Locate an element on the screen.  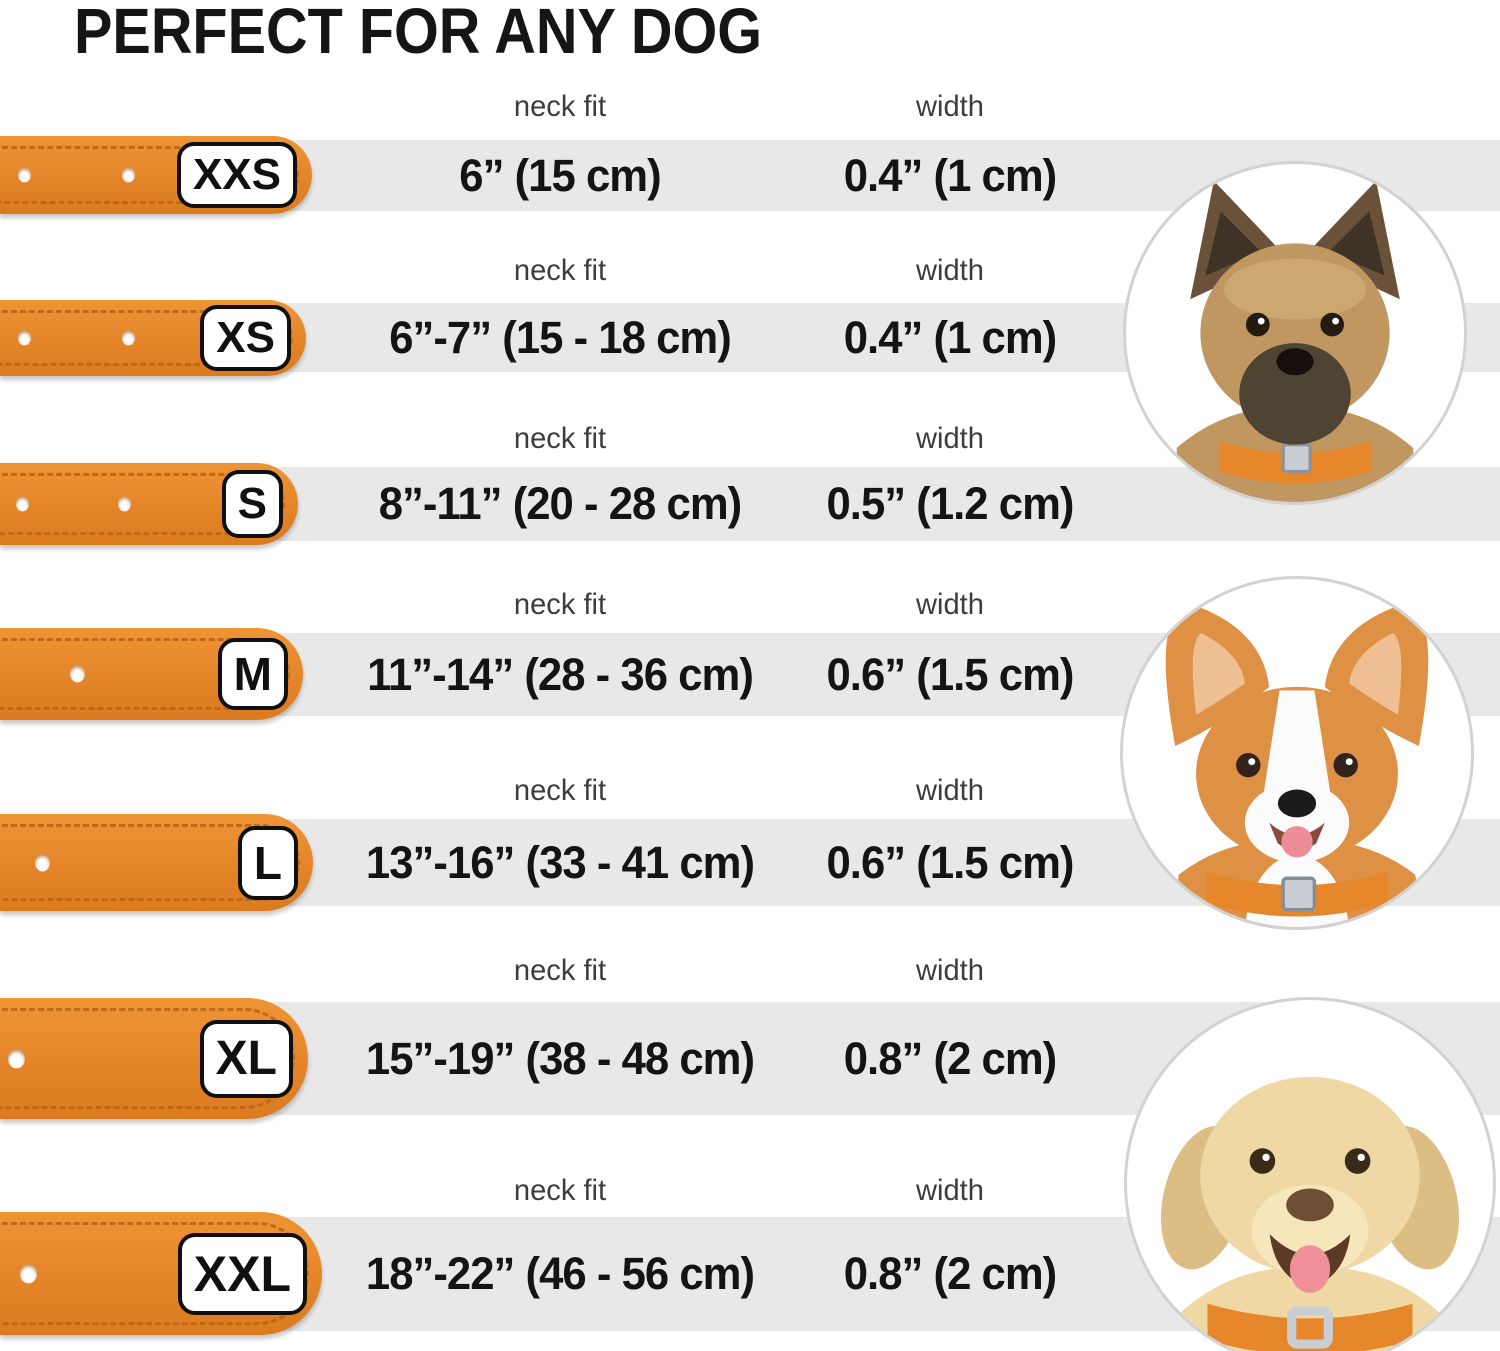
size-badge: XXL is located at coordinates (242, 1273).